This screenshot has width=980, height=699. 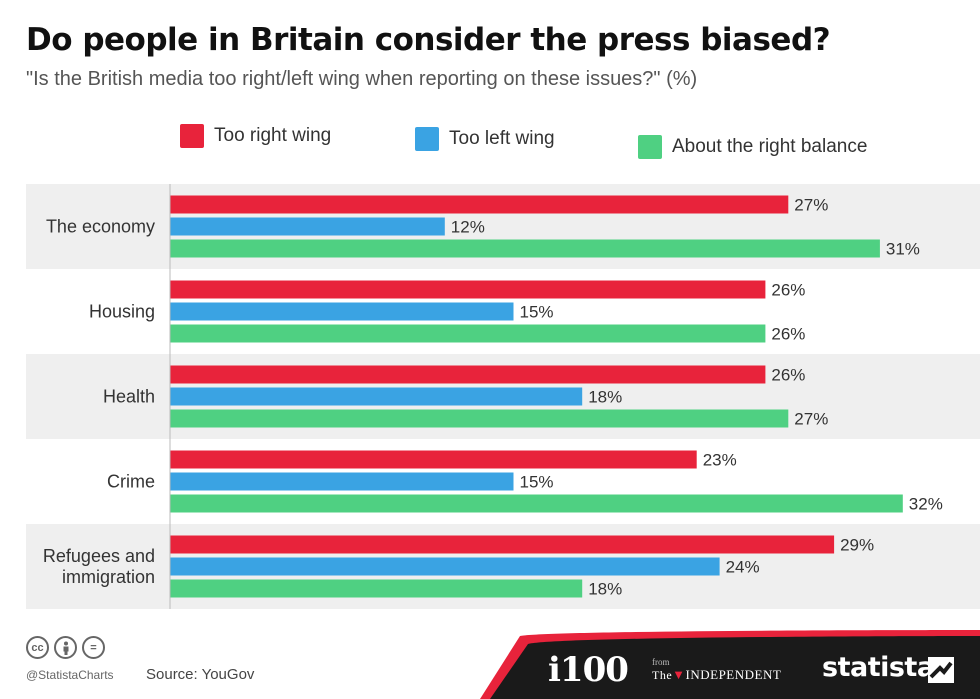 I want to click on value-label: 12%, so click(x=468, y=227).